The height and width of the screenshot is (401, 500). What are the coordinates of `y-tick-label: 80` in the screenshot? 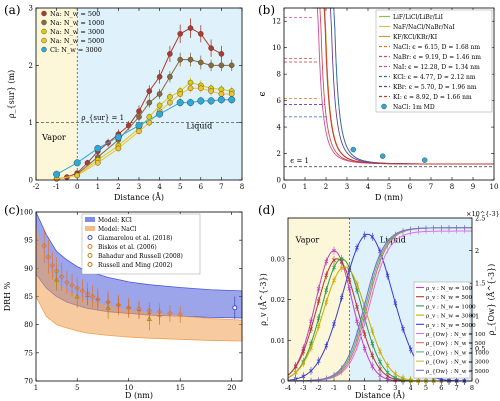 It's located at (28, 325).